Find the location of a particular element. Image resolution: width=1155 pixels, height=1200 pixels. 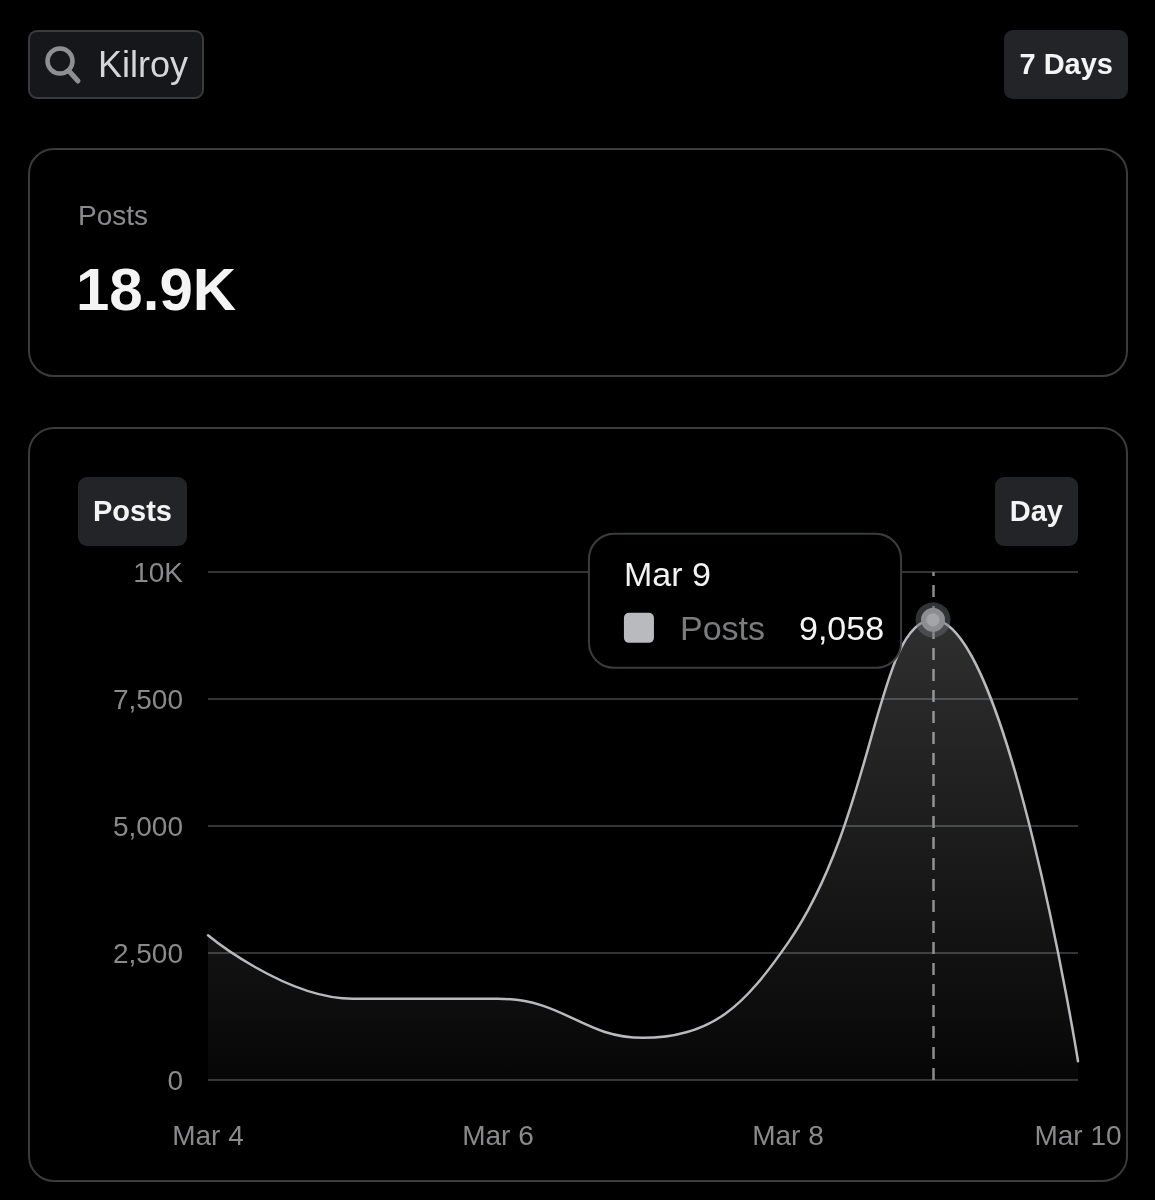

y-tick-label: 5,000 is located at coordinates (147, 826).